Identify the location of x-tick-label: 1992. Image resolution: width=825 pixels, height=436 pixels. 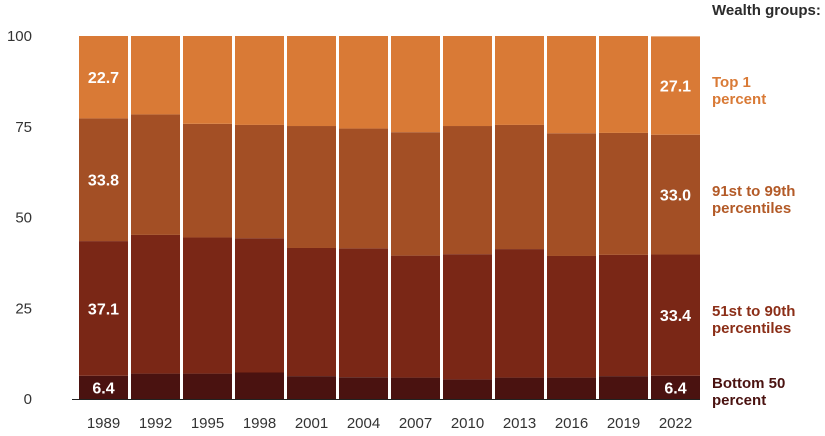
(155, 423).